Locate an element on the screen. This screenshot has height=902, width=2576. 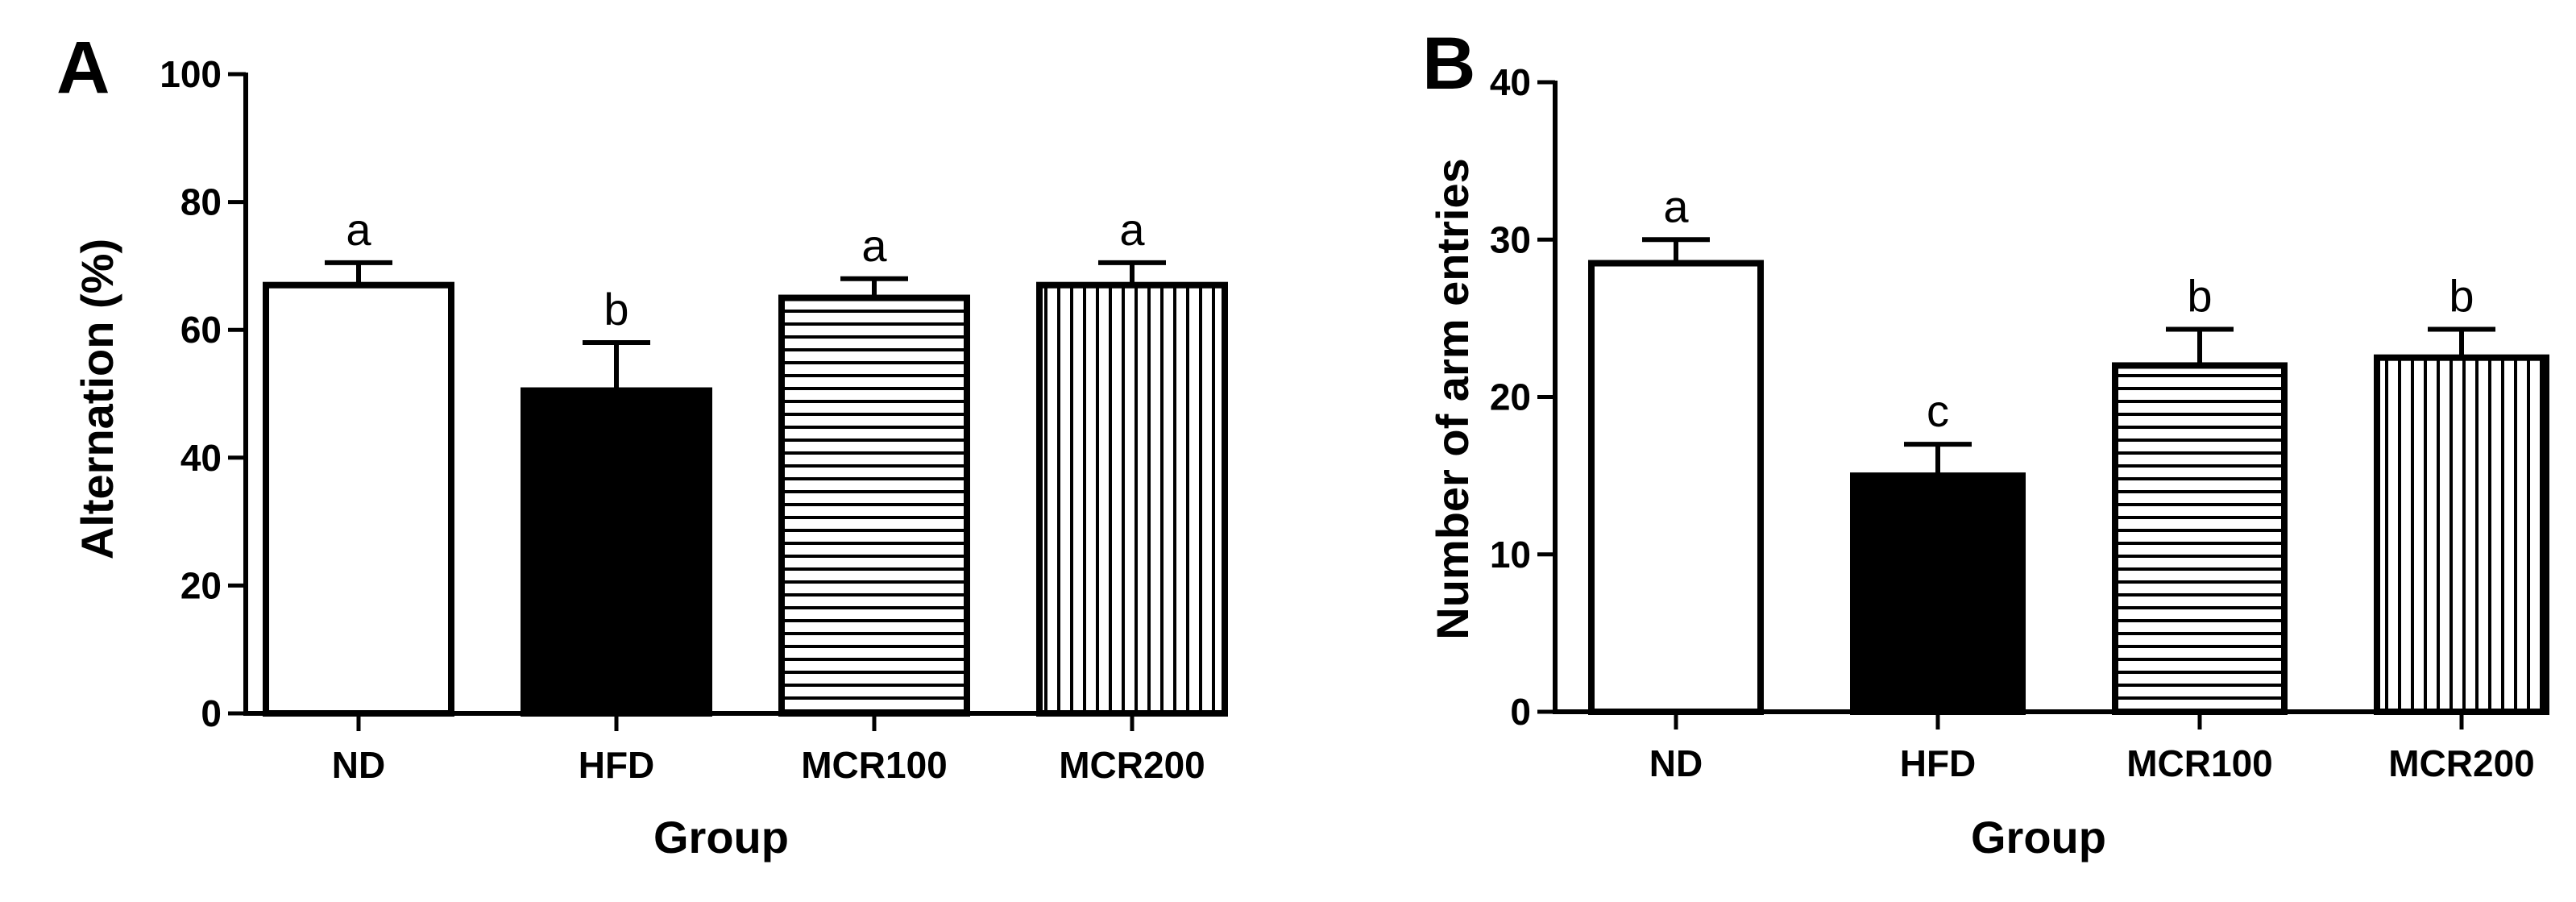
panel-letter-a: A is located at coordinates (83, 68).